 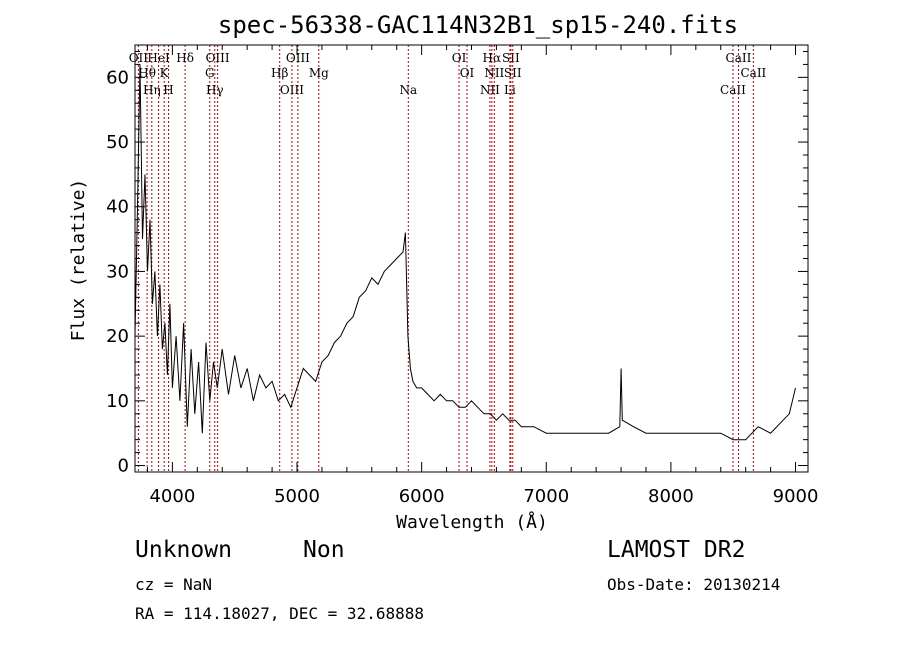 What do you see at coordinates (117, 77) in the screenshot?
I see `y-tick-label: 60` at bounding box center [117, 77].